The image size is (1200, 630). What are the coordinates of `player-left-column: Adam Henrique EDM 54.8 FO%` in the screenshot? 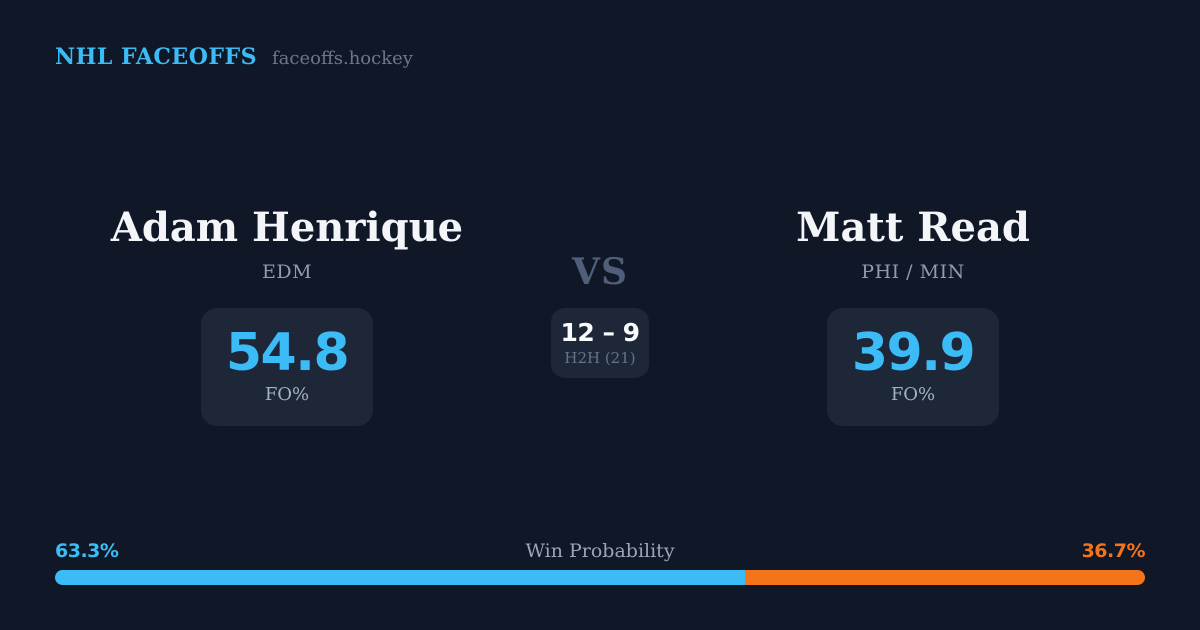 It's located at (287, 315).